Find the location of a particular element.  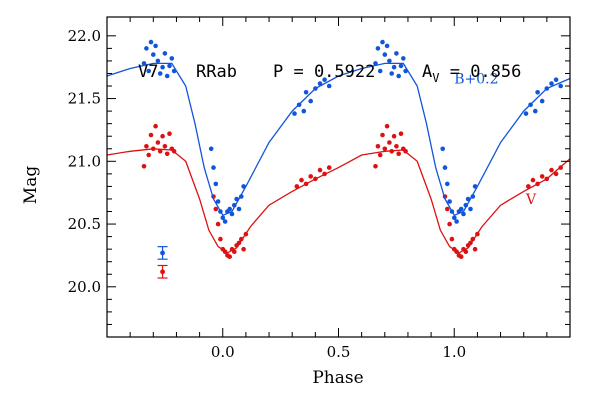

variable-class: RRab is located at coordinates (216, 72).